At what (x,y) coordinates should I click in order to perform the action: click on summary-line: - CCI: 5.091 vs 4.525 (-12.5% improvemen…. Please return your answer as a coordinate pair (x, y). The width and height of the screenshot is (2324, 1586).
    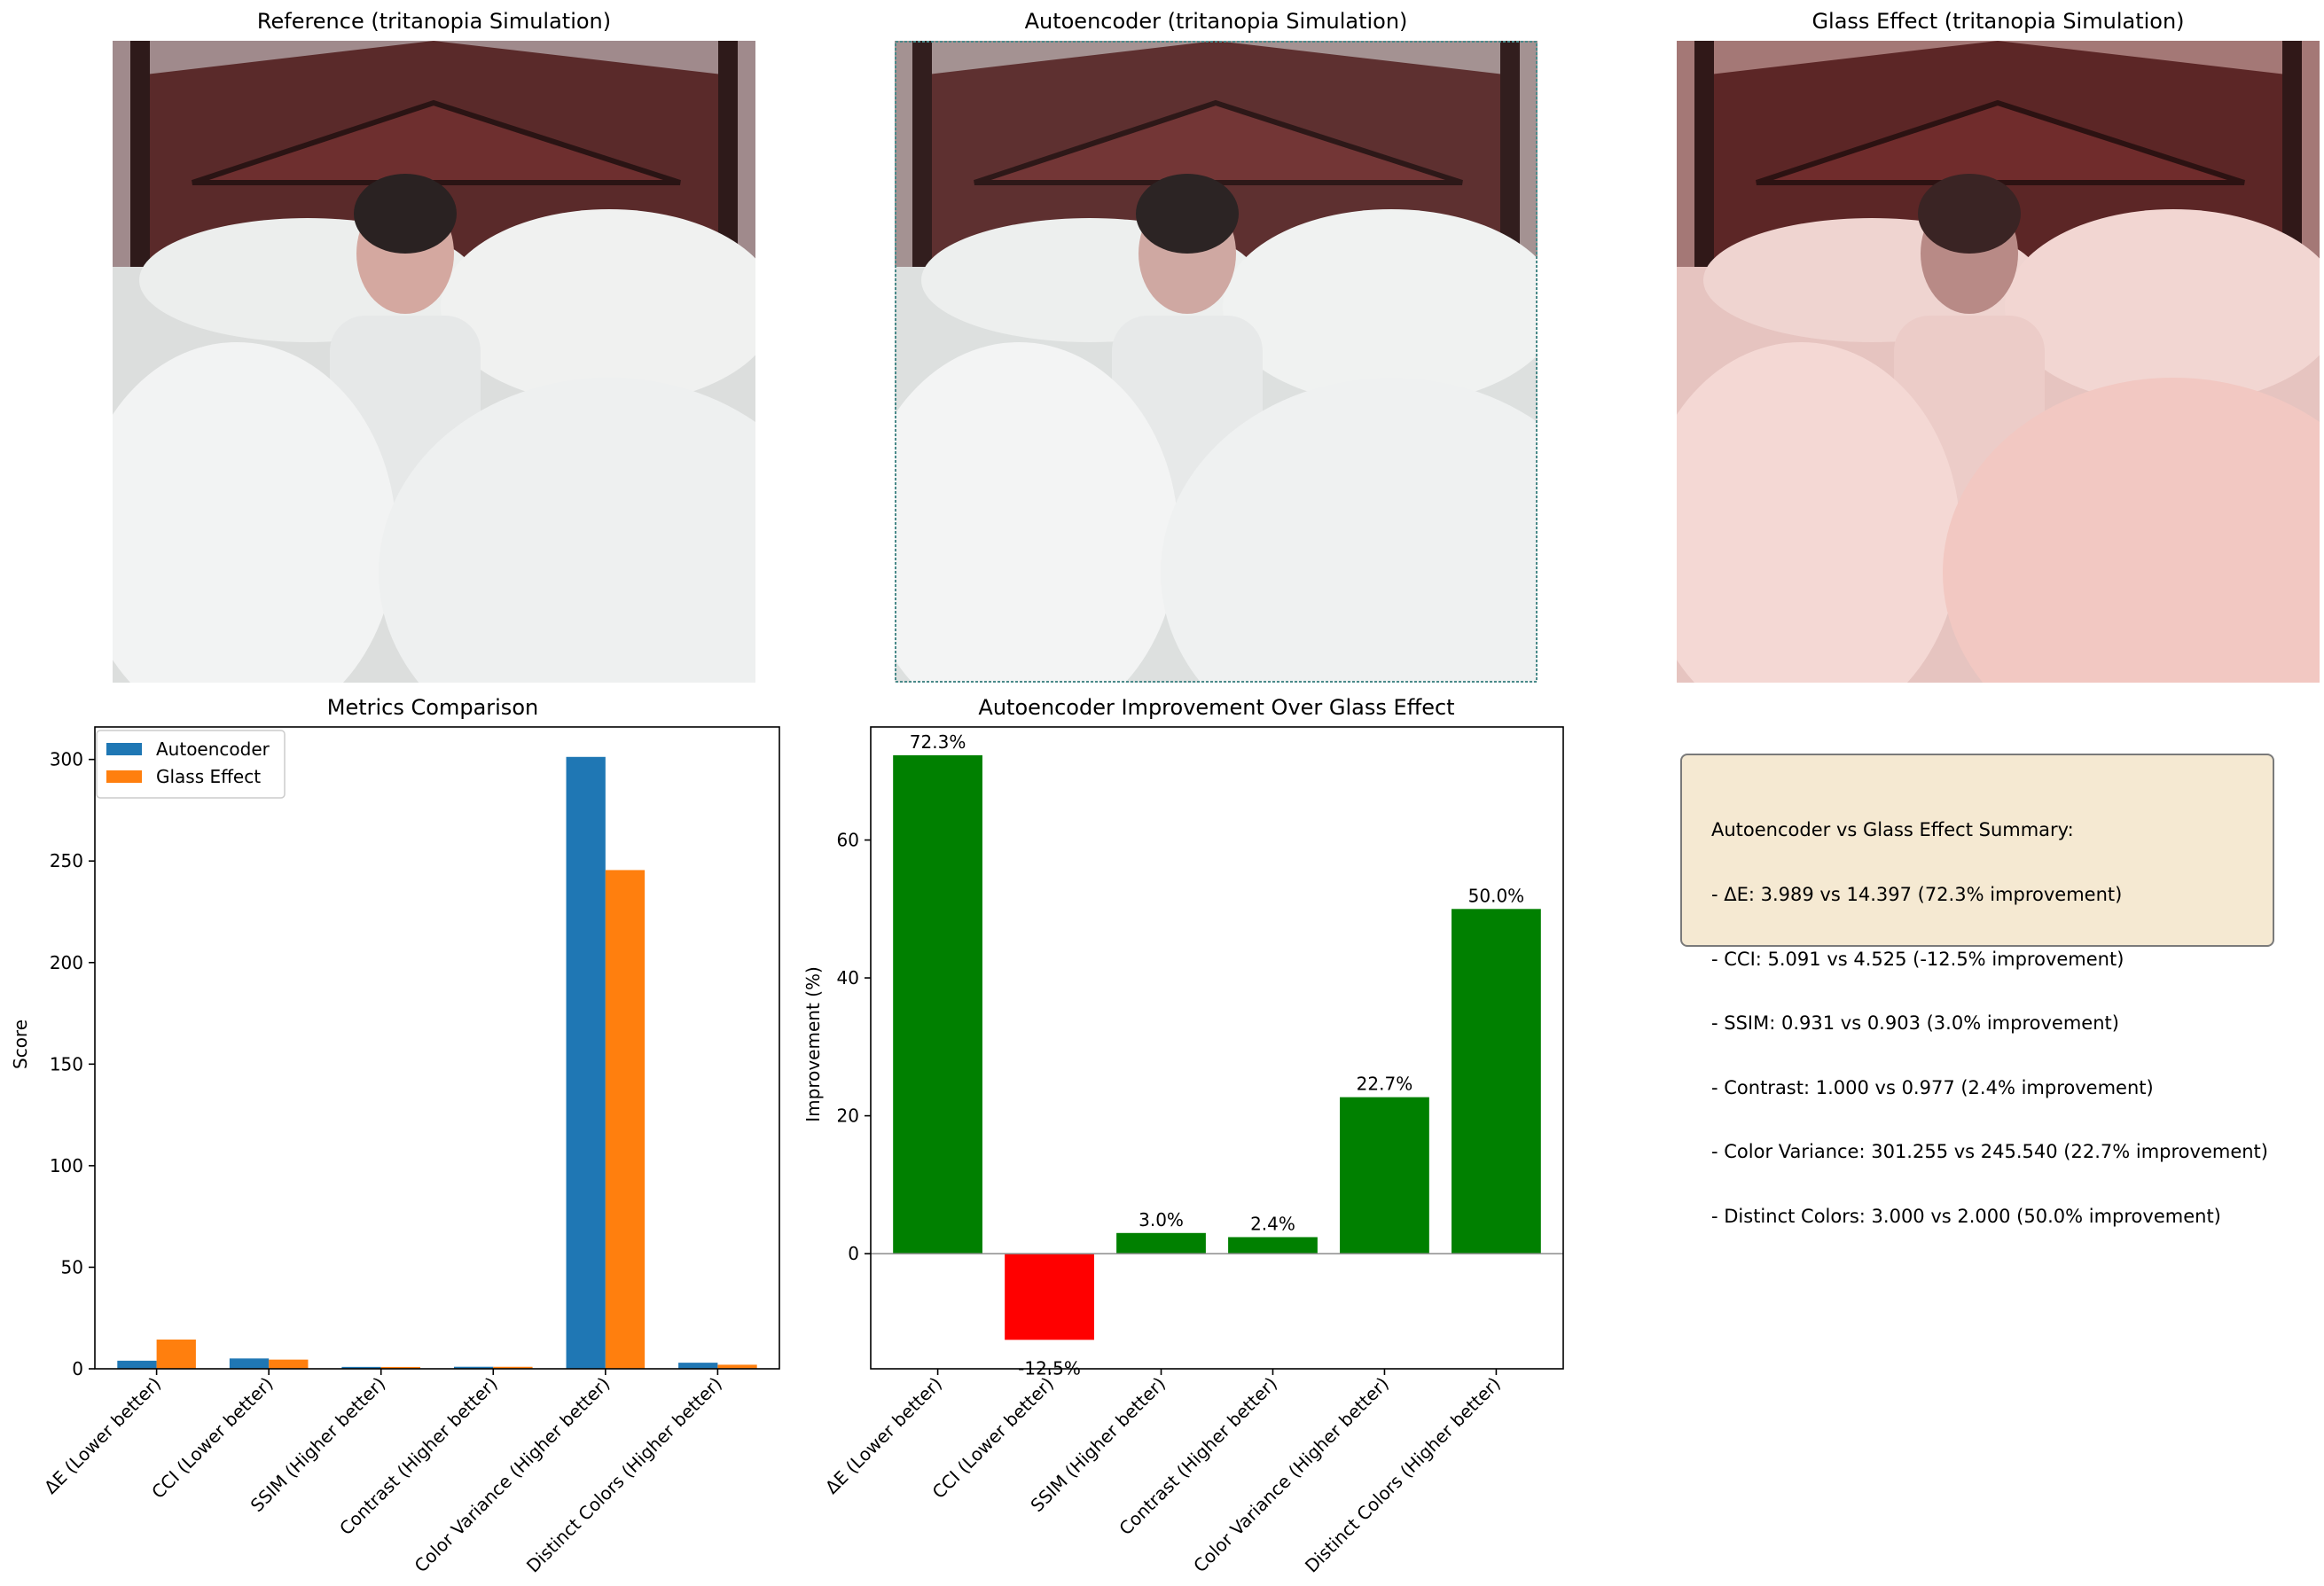
    Looking at the image, I should click on (1917, 959).